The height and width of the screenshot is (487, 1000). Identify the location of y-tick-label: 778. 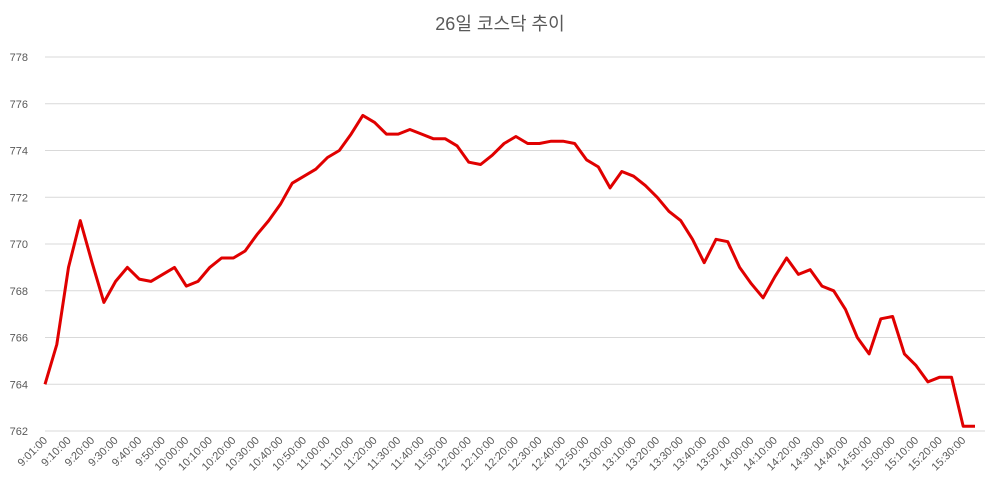
(19, 58).